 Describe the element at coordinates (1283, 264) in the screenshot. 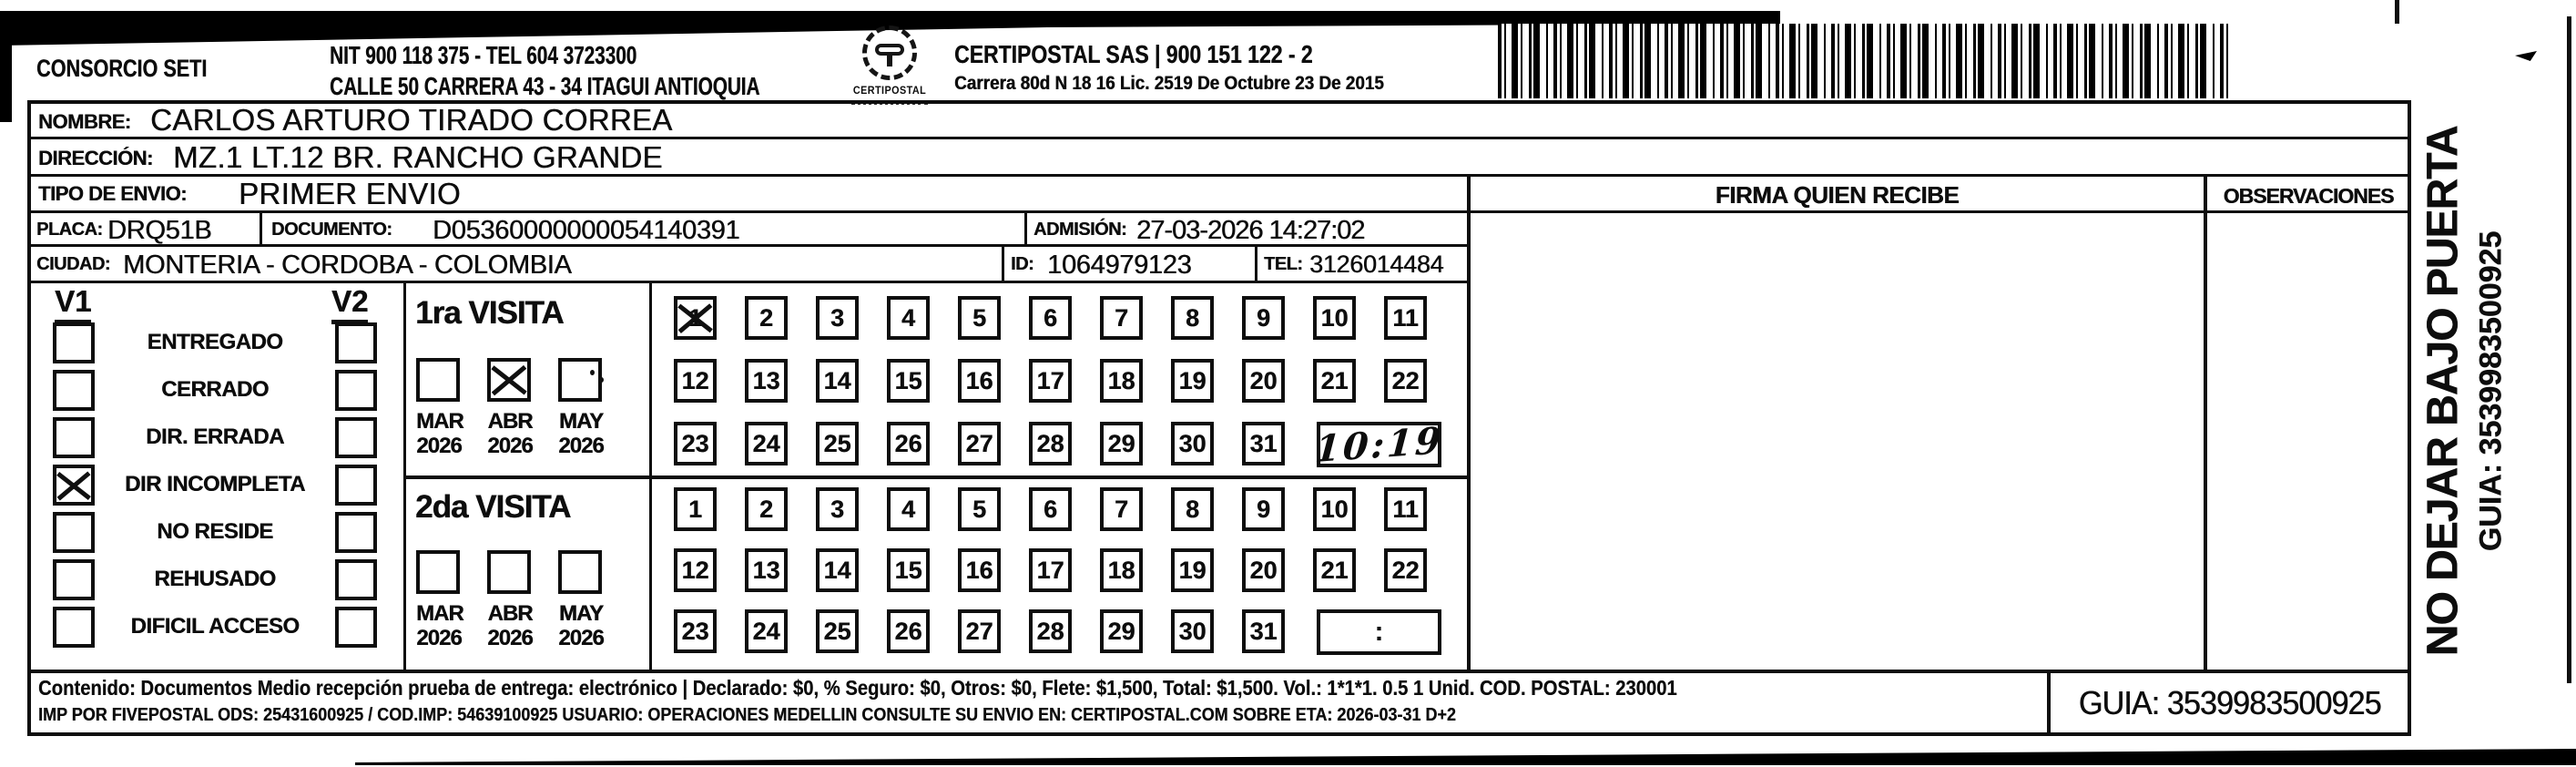

I see `tel-label: TEL:` at that location.